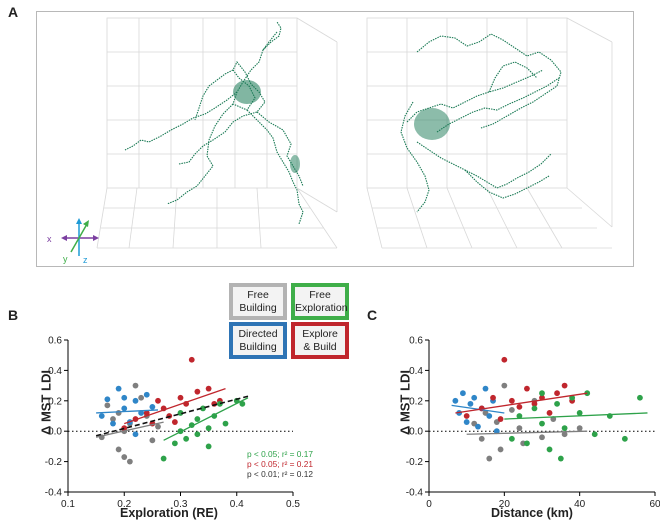 This screenshot has width=661, height=527. I want to click on legend-explore-build: Explore & Build, so click(320, 340).